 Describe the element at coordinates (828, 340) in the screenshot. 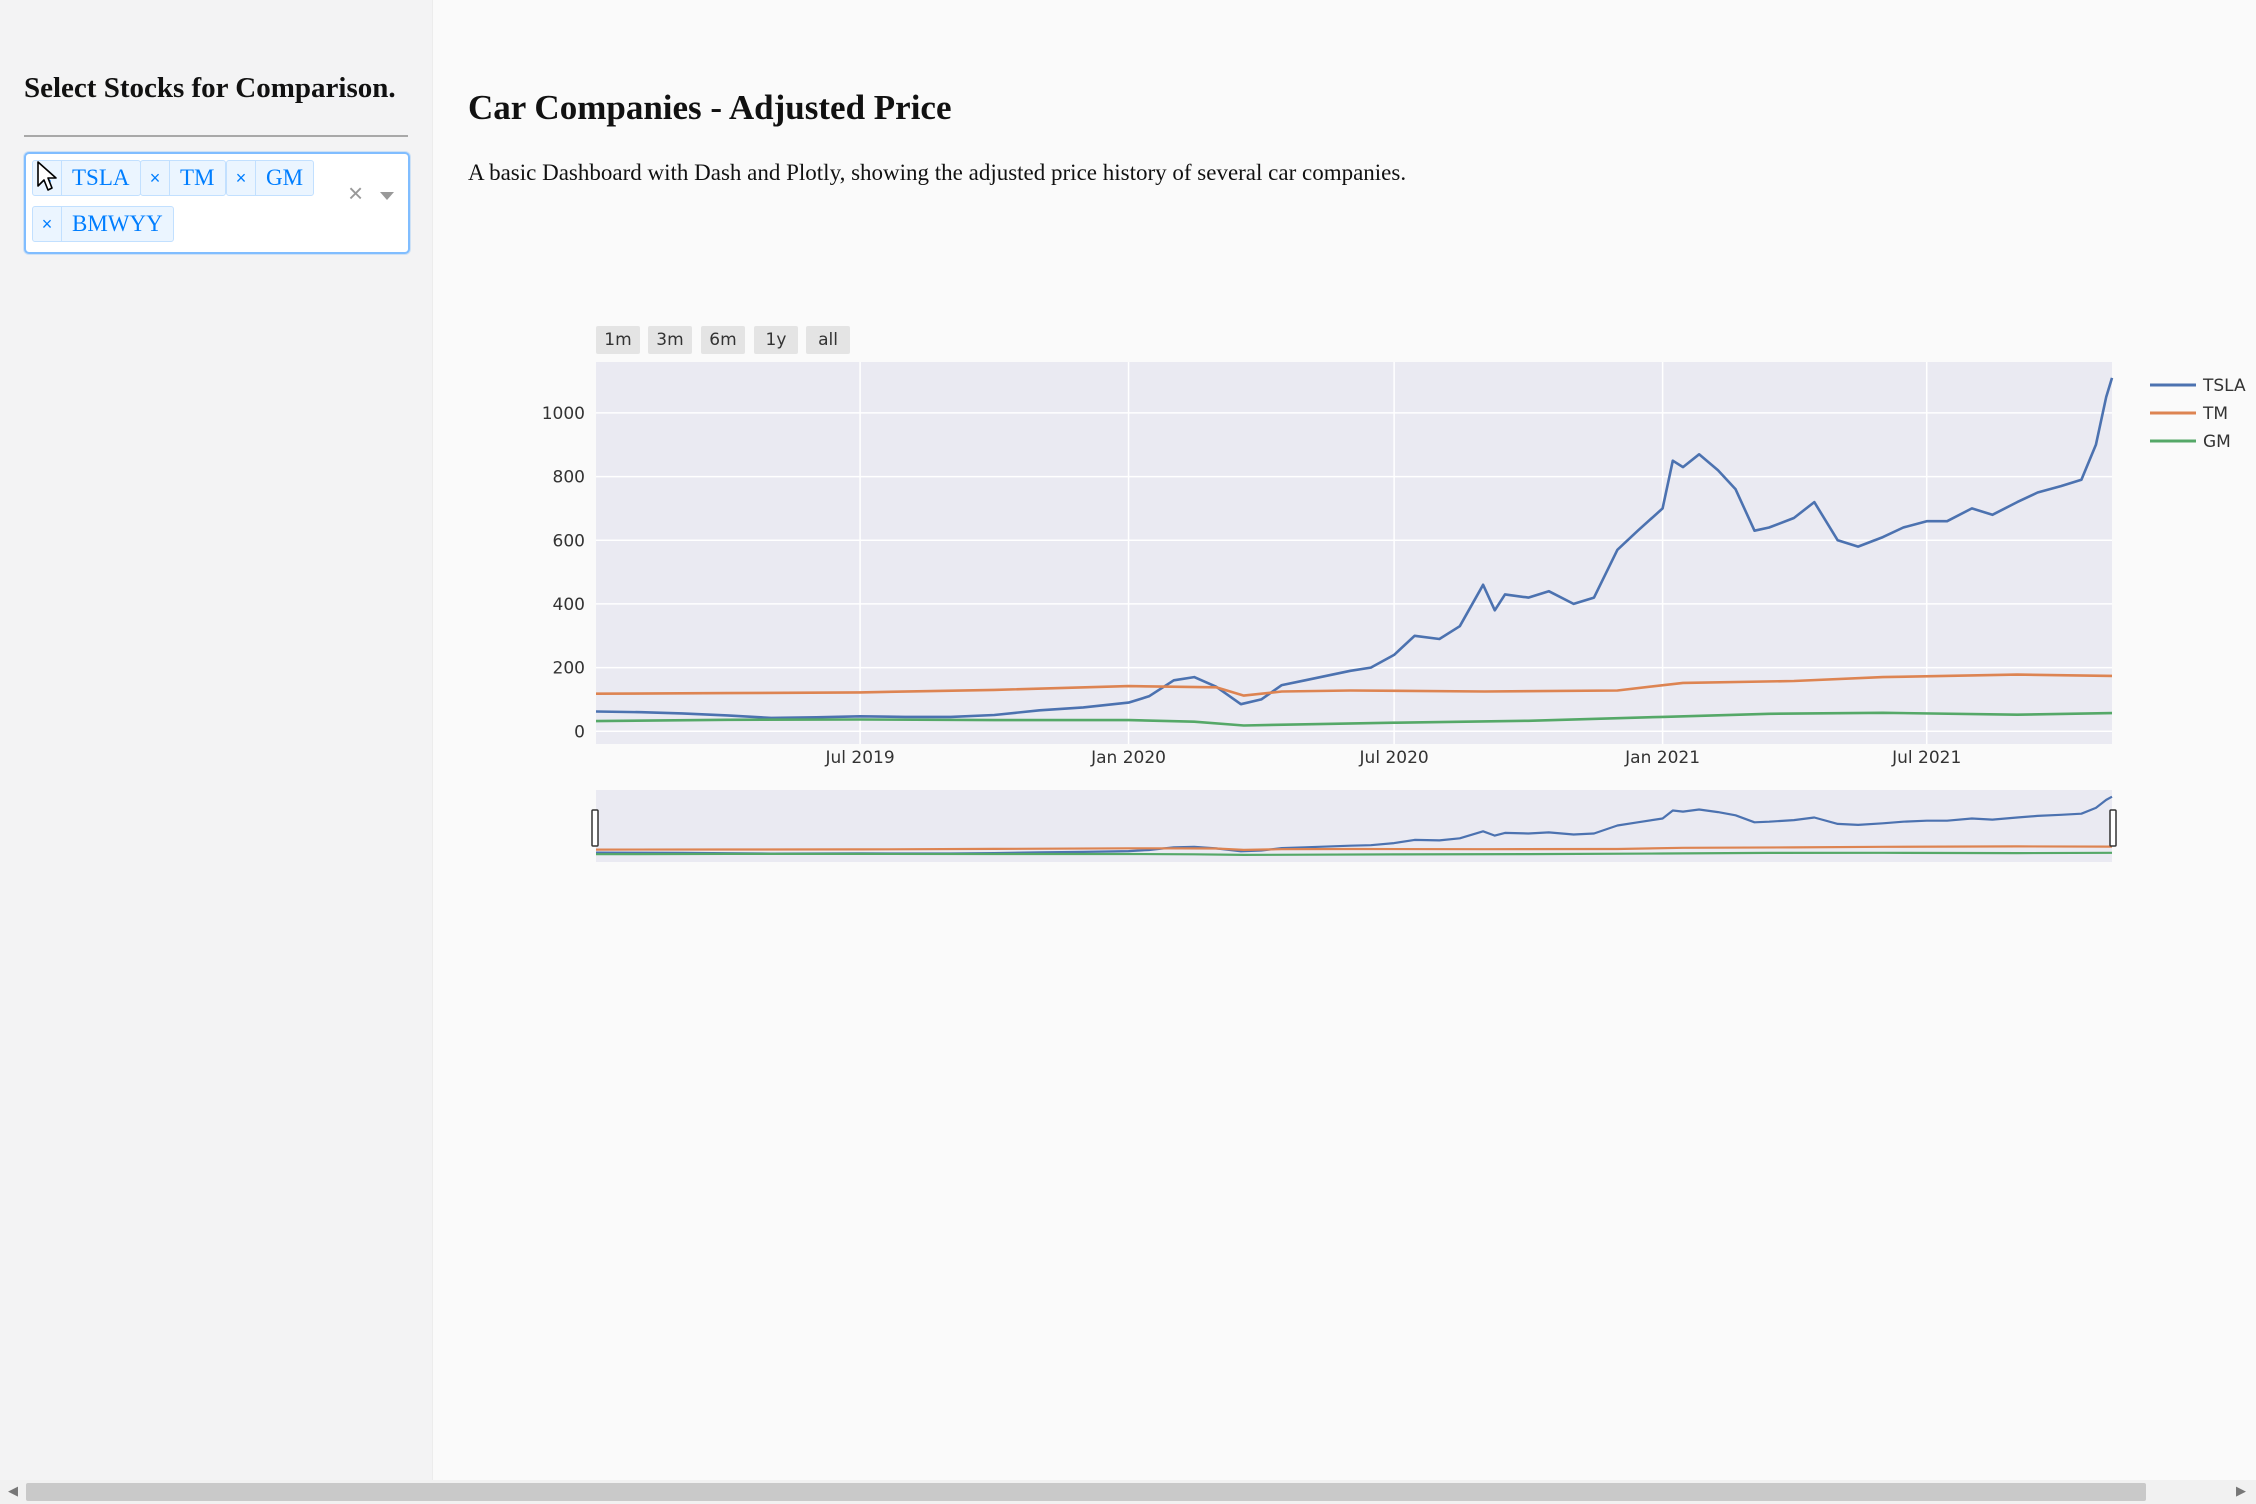

I see `range-button-all: all` at that location.